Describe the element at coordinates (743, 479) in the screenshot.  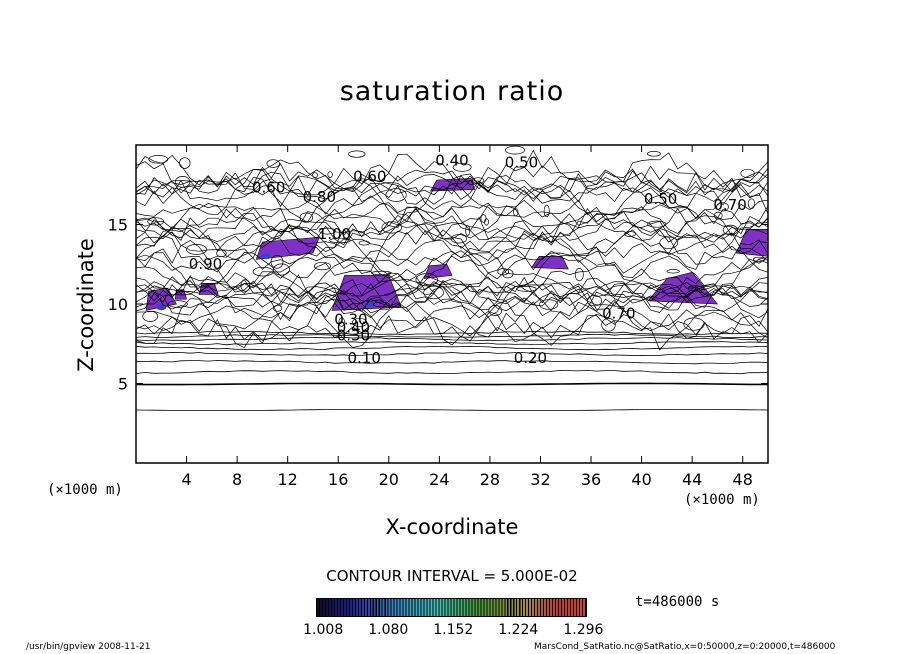
I see `x-tick-label: 48` at that location.